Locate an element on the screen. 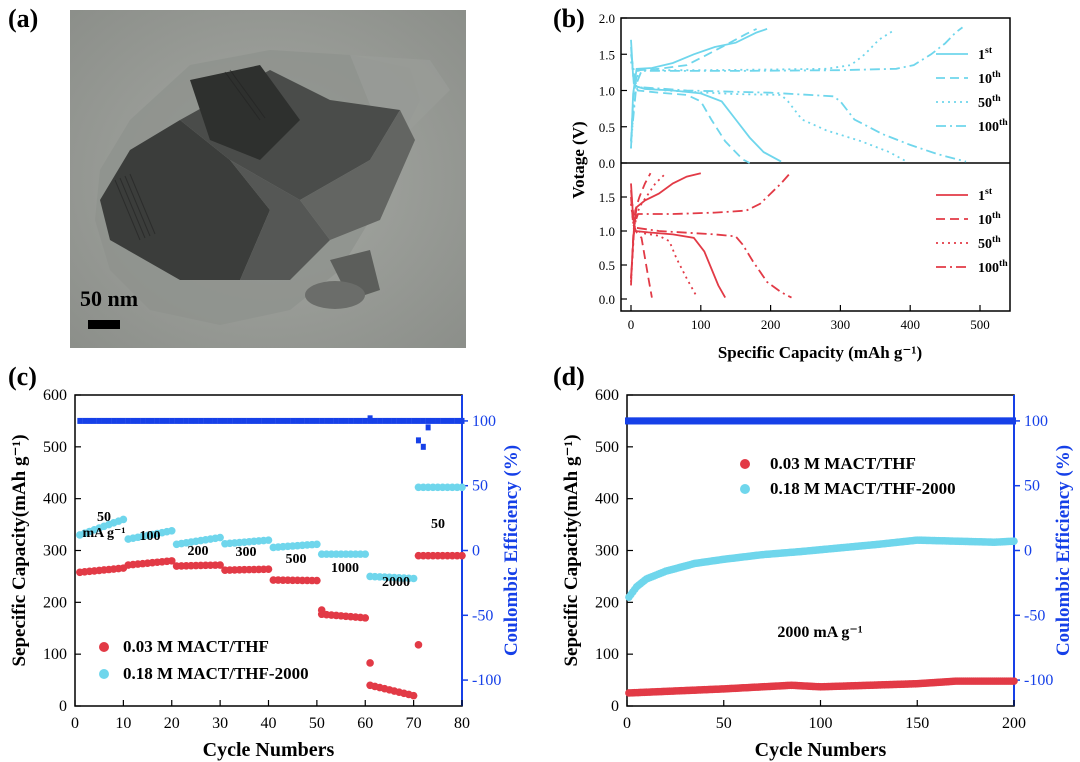 The height and width of the screenshot is (762, 1080). scale-bar is located at coordinates (104, 324).